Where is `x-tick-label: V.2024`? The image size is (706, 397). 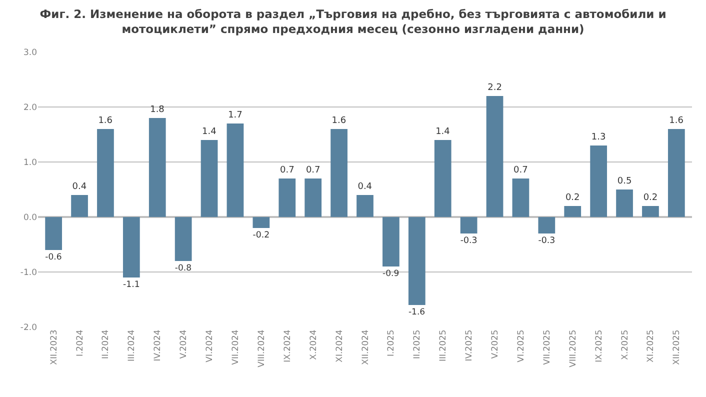 x-tick-label: V.2024 is located at coordinates (184, 344).